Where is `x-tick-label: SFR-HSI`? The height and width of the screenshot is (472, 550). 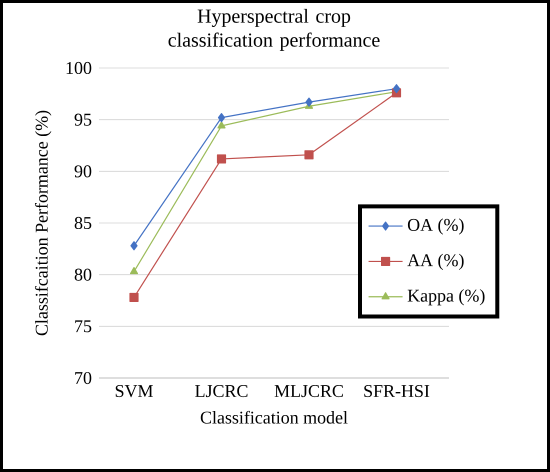 x-tick-label: SFR-HSI is located at coordinates (397, 391).